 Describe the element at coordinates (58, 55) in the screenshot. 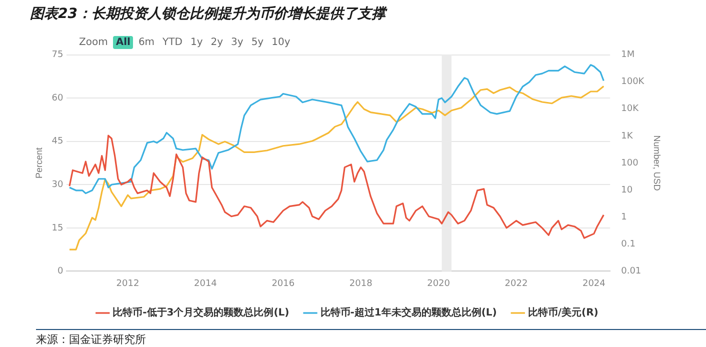

I see `y-tick-label: 75` at that location.